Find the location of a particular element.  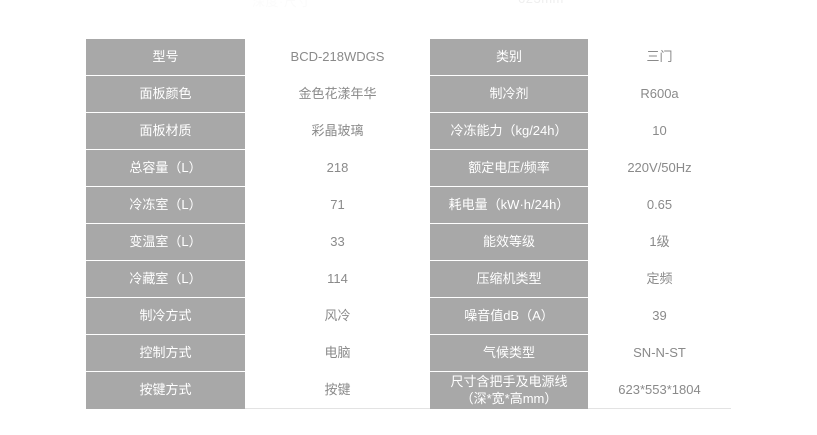

table-row: 型号 BCD-218WDGS 类别 三门 is located at coordinates (408, 57).